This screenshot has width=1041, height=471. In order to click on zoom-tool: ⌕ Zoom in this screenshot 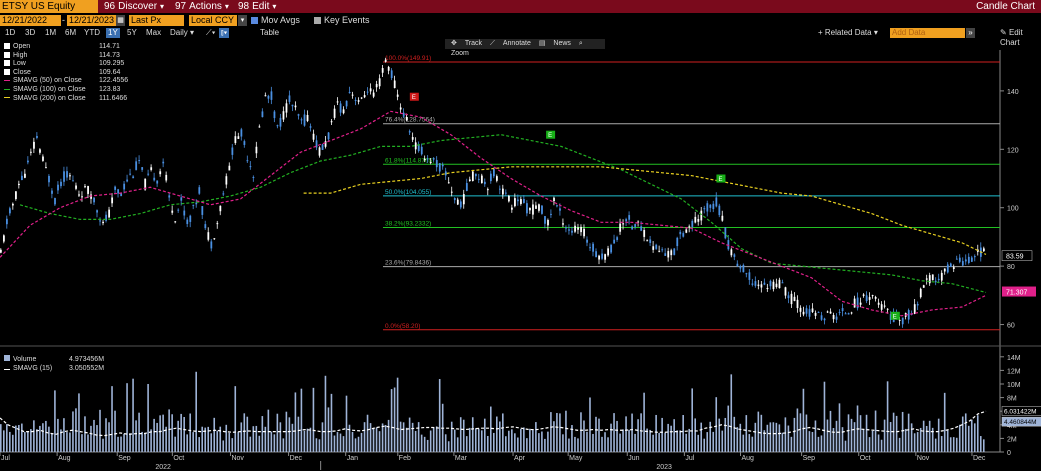, I will do `click(517, 48)`.